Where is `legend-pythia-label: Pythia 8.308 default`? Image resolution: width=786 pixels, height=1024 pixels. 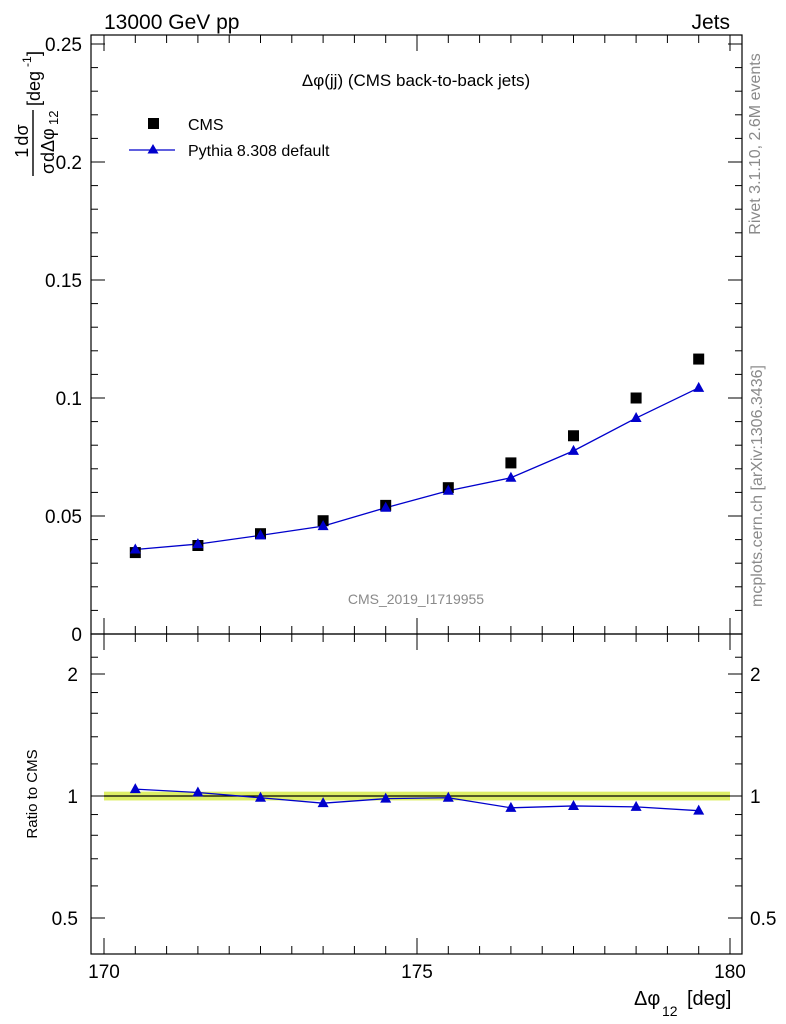
legend-pythia-label: Pythia 8.308 default is located at coordinates (259, 151).